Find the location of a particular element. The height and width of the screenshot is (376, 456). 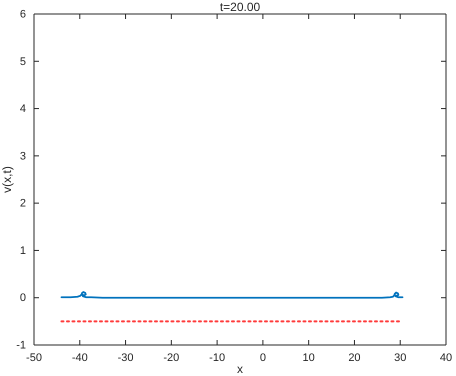

y-tick-label: 3 is located at coordinates (23, 156).